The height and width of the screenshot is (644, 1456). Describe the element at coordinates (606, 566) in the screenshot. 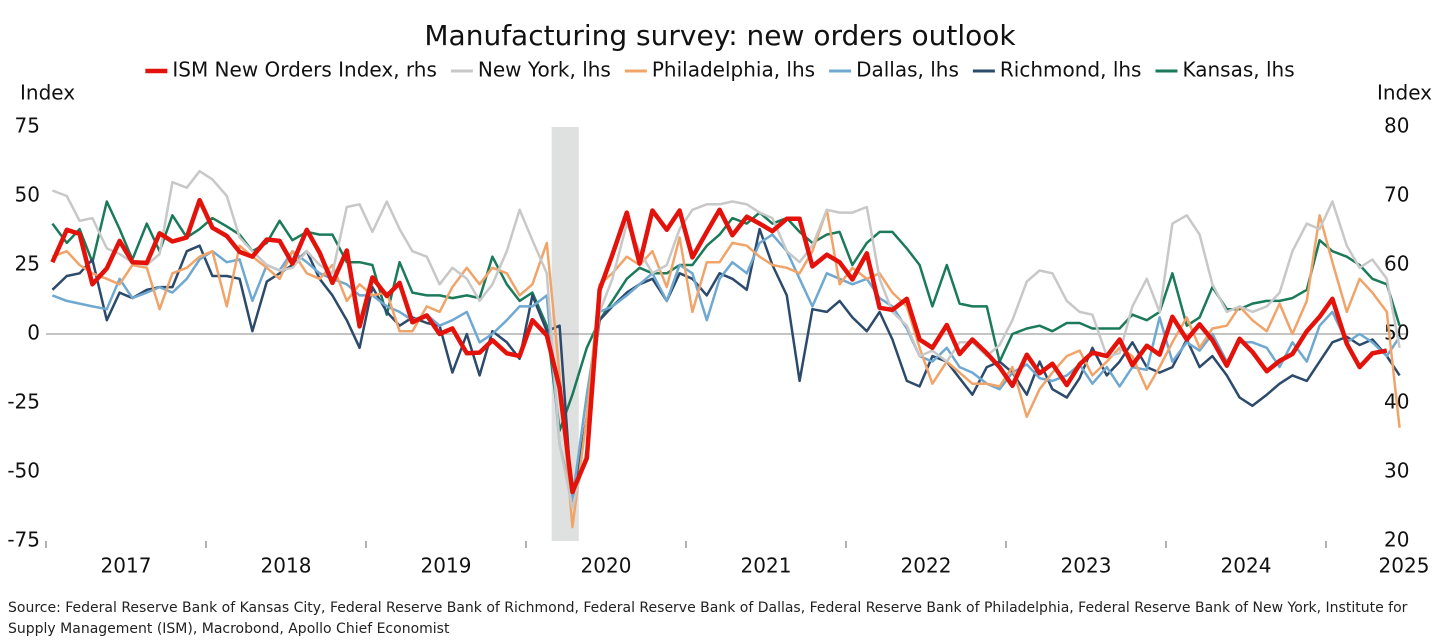

I see `x-tick-label: 2020` at that location.